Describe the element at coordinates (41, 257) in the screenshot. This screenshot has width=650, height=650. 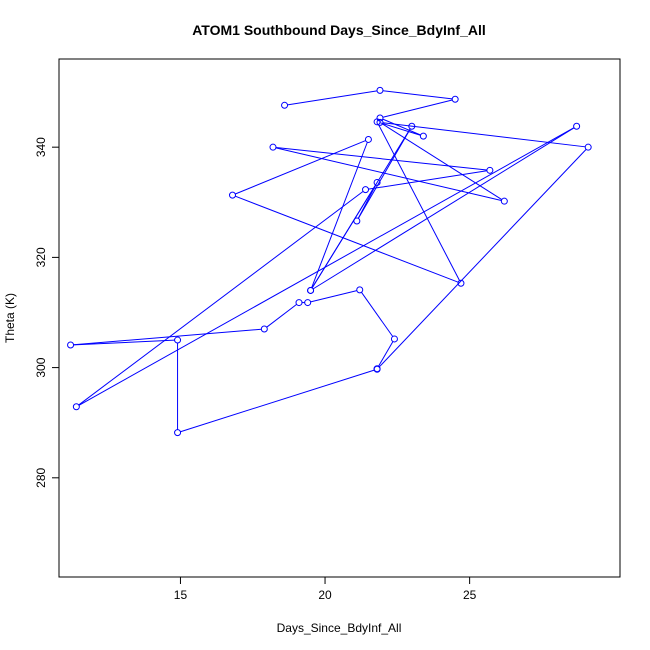
I see `y-tick-label: 320` at that location.